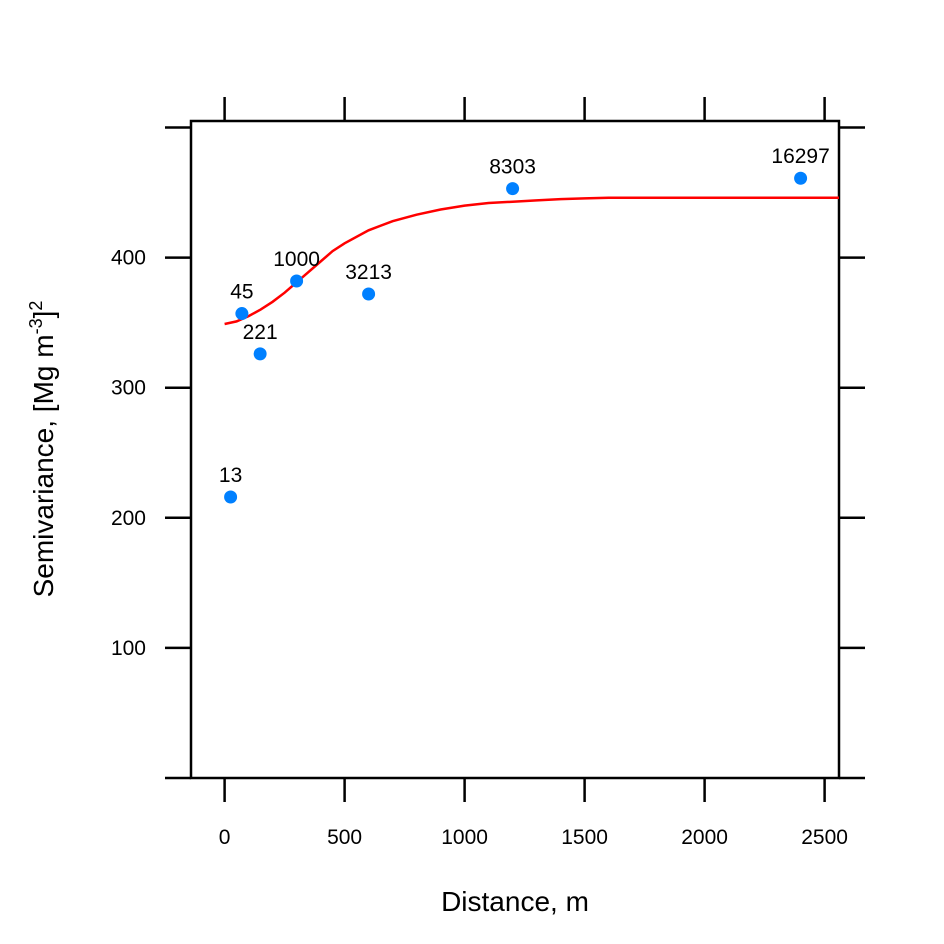  What do you see at coordinates (230, 475) in the screenshot?
I see `point-label-0: 13` at bounding box center [230, 475].